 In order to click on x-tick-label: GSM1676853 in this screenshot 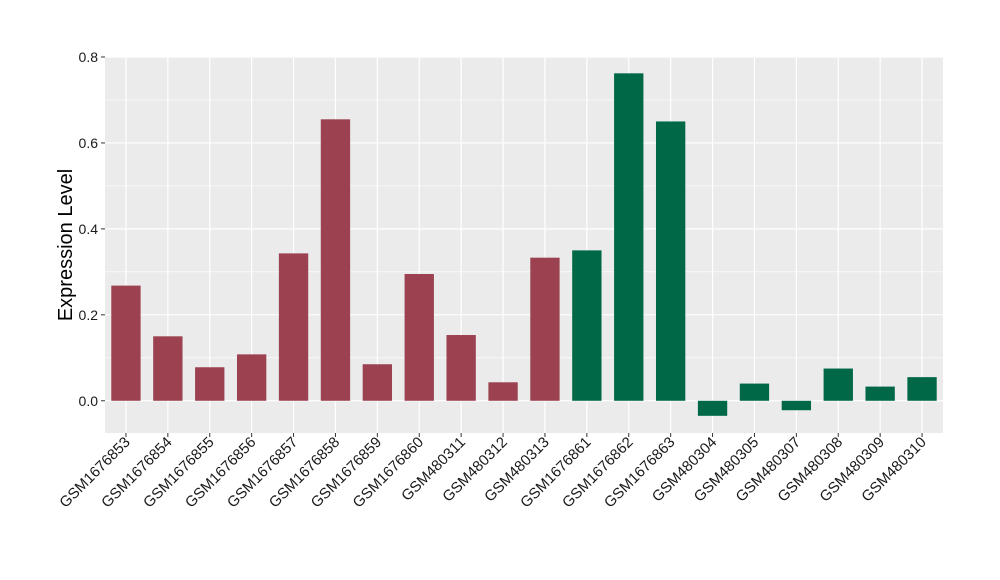, I will do `click(94, 472)`.